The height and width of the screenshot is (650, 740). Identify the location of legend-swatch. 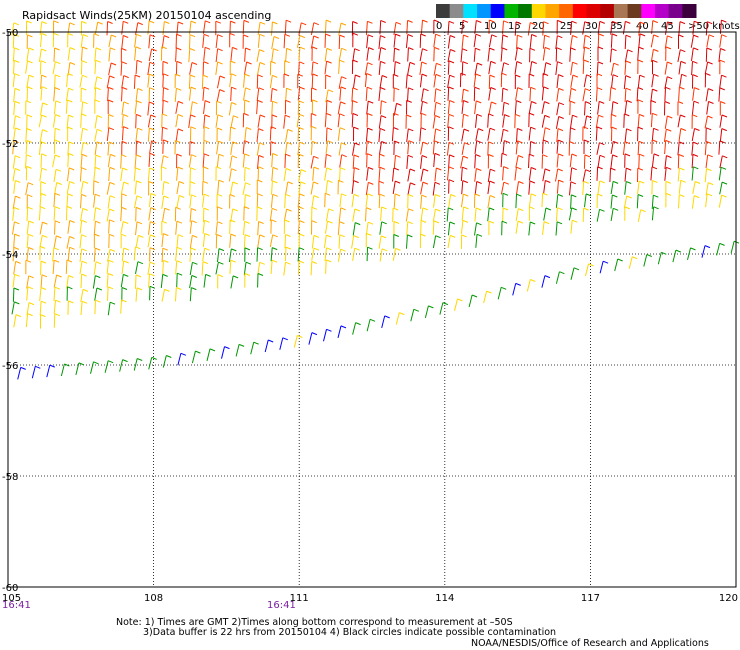
(689, 11).